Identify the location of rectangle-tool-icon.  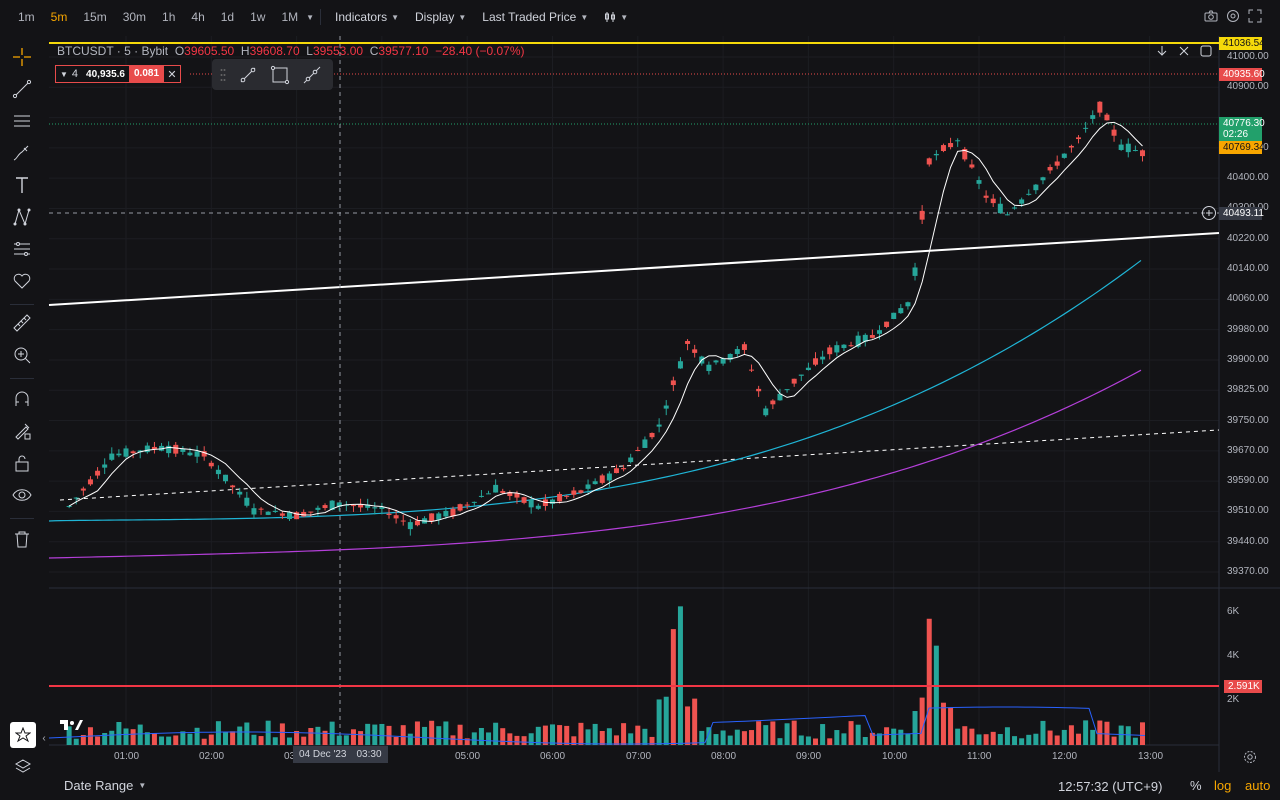
(280, 75).